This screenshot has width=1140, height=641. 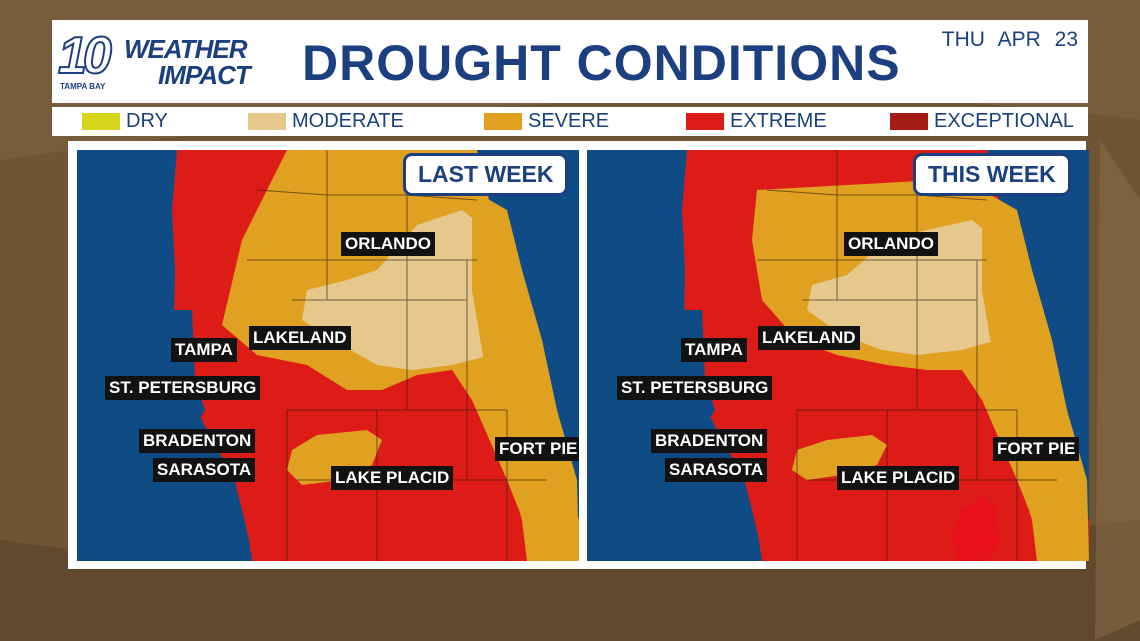 I want to click on logo-word-weather: WEATHER, so click(x=186, y=49).